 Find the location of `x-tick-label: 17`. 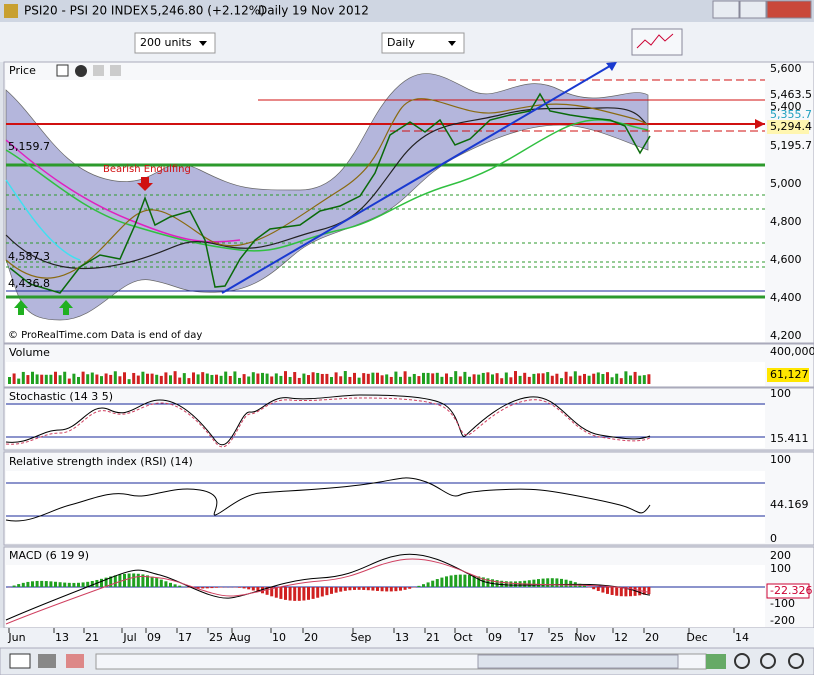

x-tick-label: 17 is located at coordinates (185, 637).